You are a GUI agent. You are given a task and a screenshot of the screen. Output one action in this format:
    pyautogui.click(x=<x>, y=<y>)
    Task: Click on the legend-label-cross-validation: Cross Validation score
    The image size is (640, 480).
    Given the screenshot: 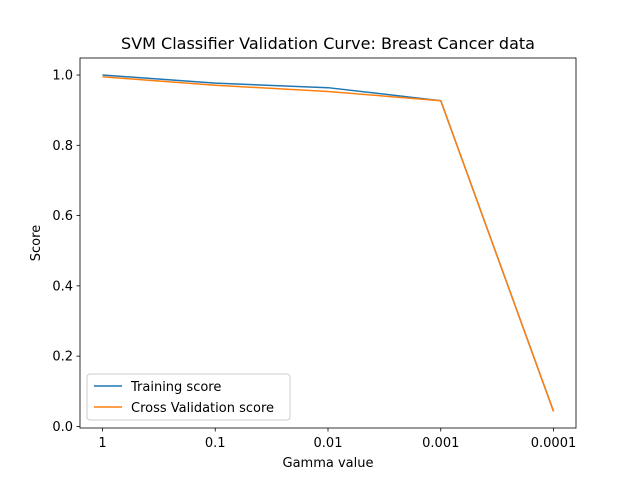 What is the action you would take?
    pyautogui.click(x=202, y=408)
    